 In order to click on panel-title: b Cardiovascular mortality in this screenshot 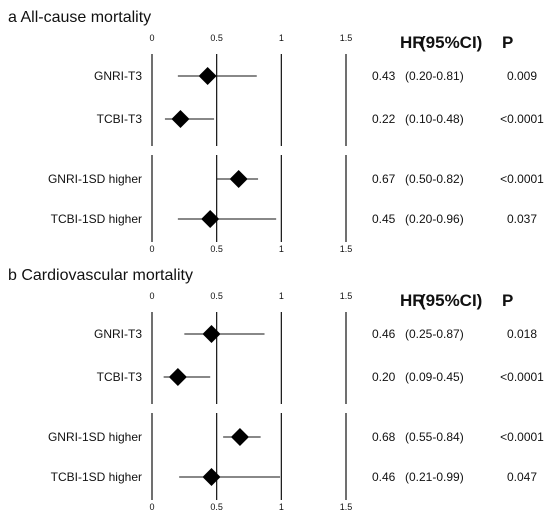, I will do `click(100, 275)`.